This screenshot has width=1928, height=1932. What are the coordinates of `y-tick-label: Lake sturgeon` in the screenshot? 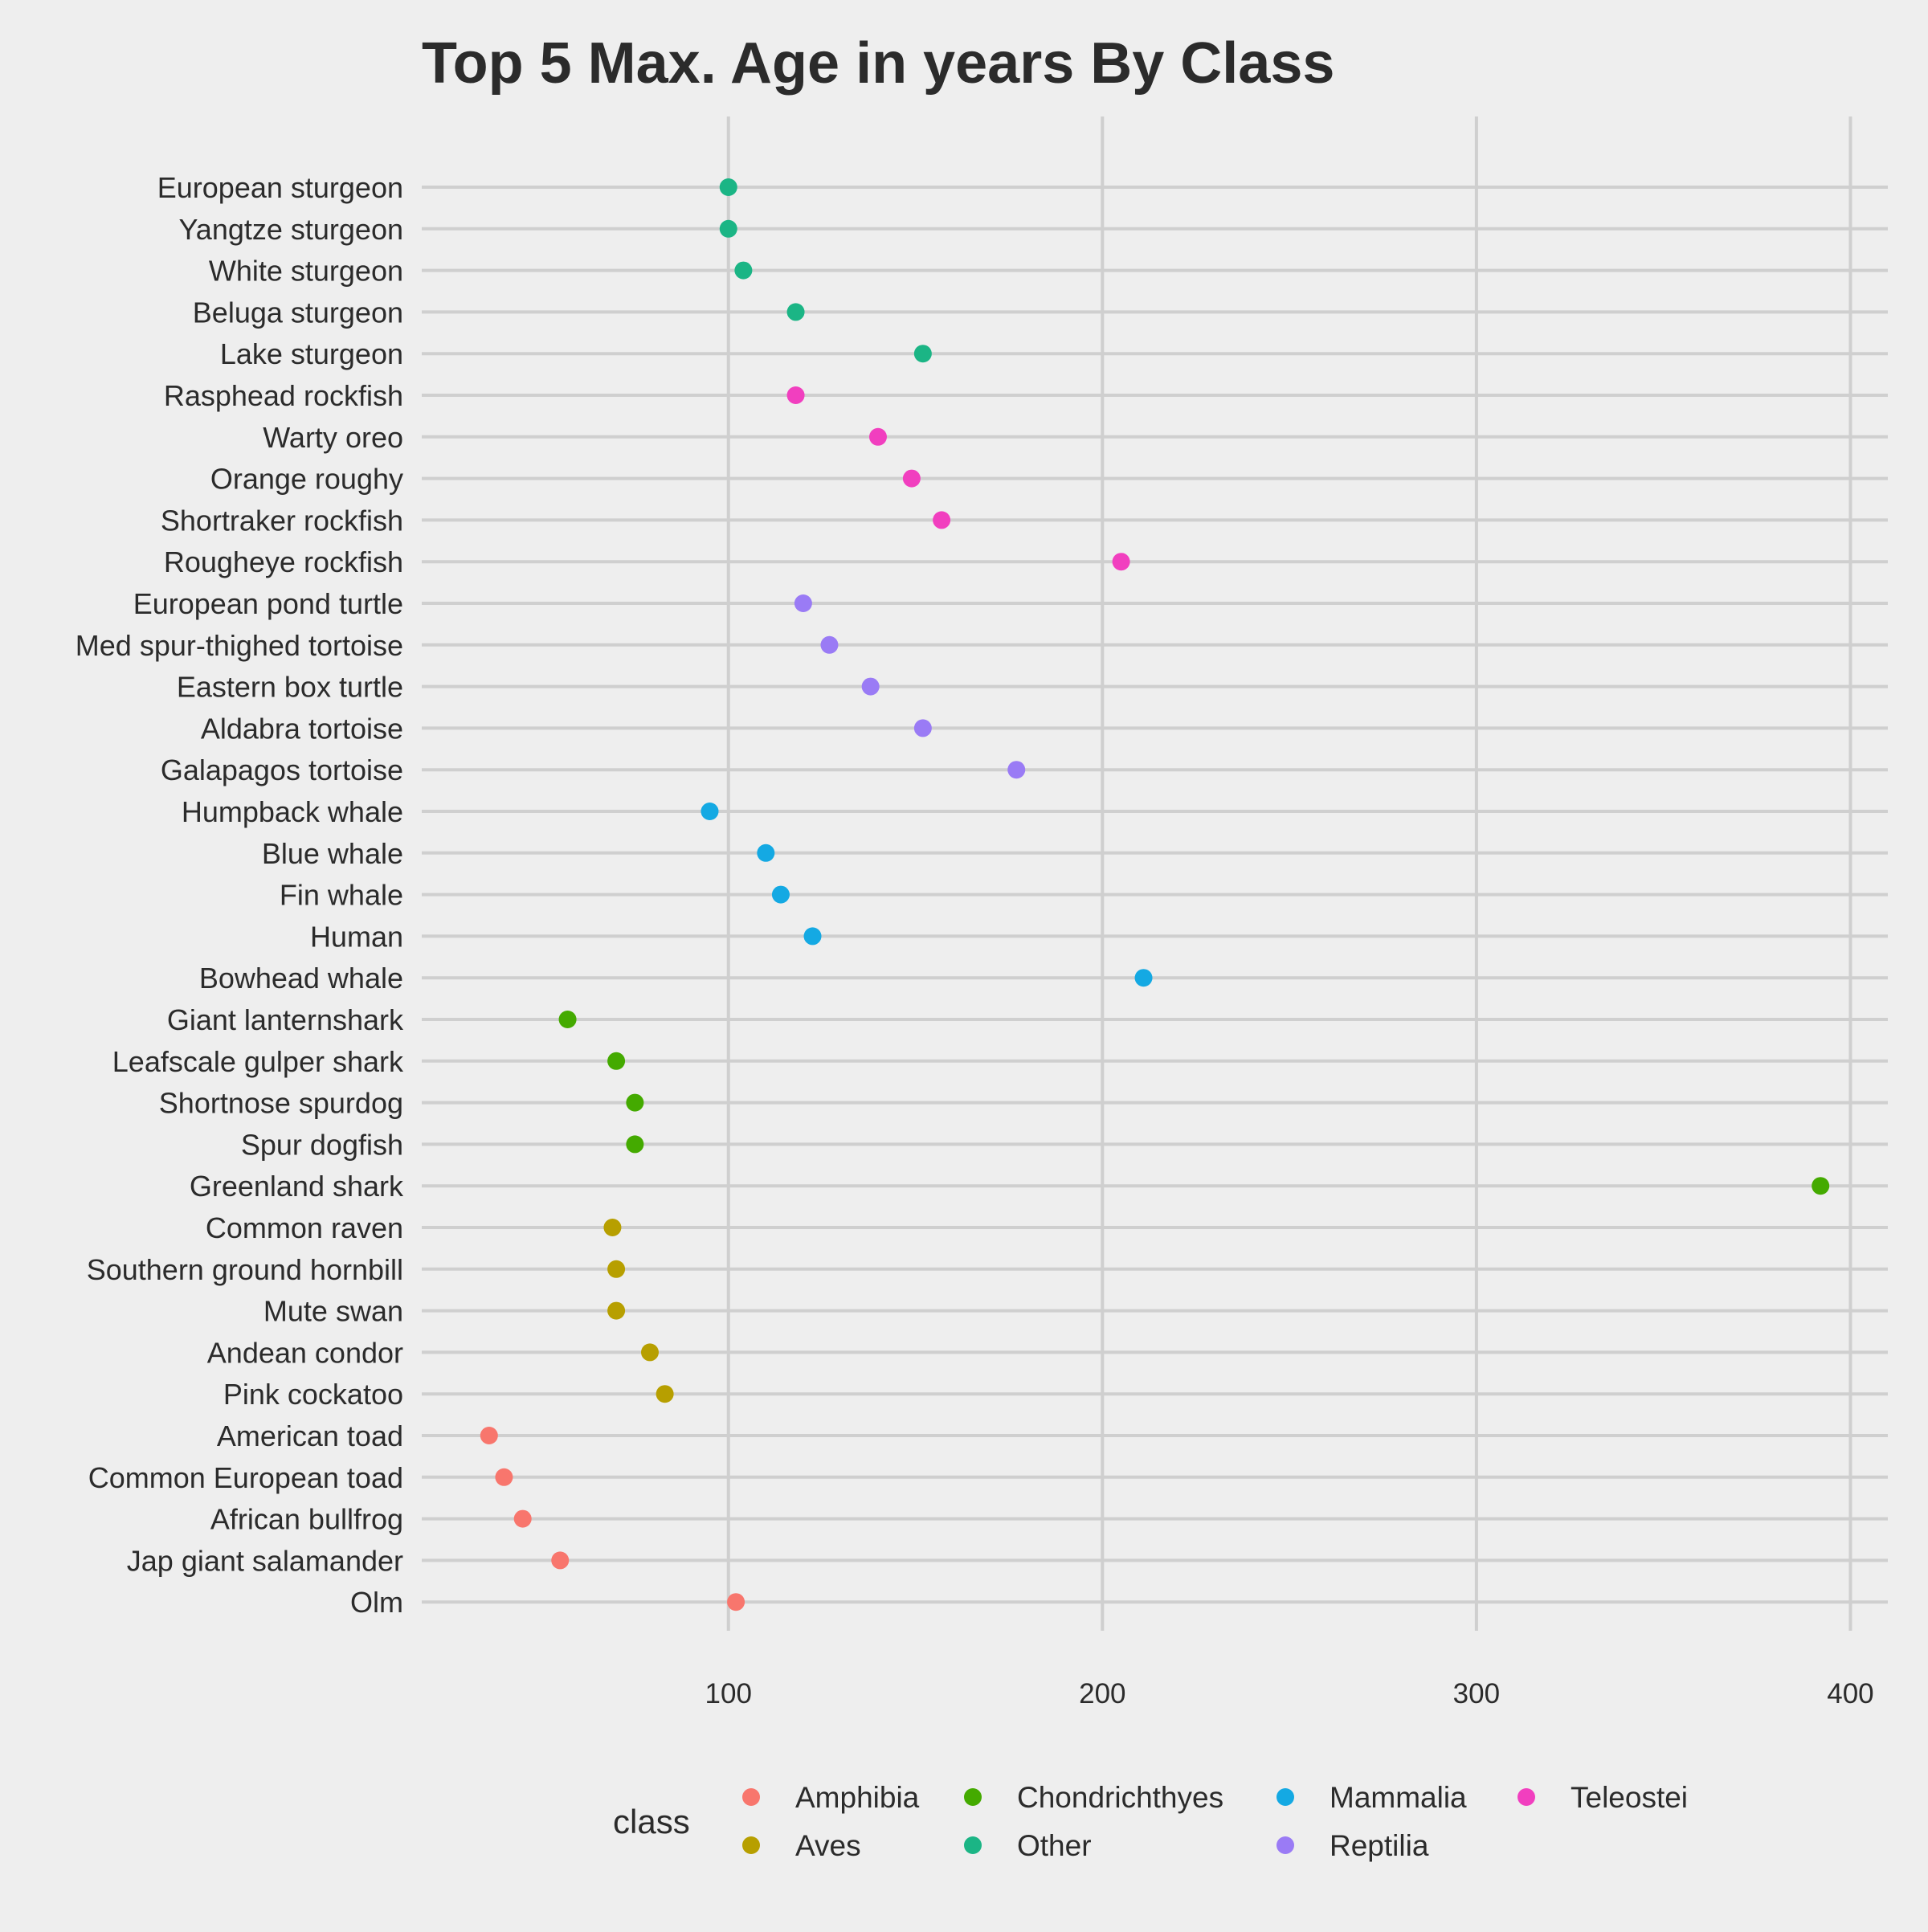 It's located at (311, 353).